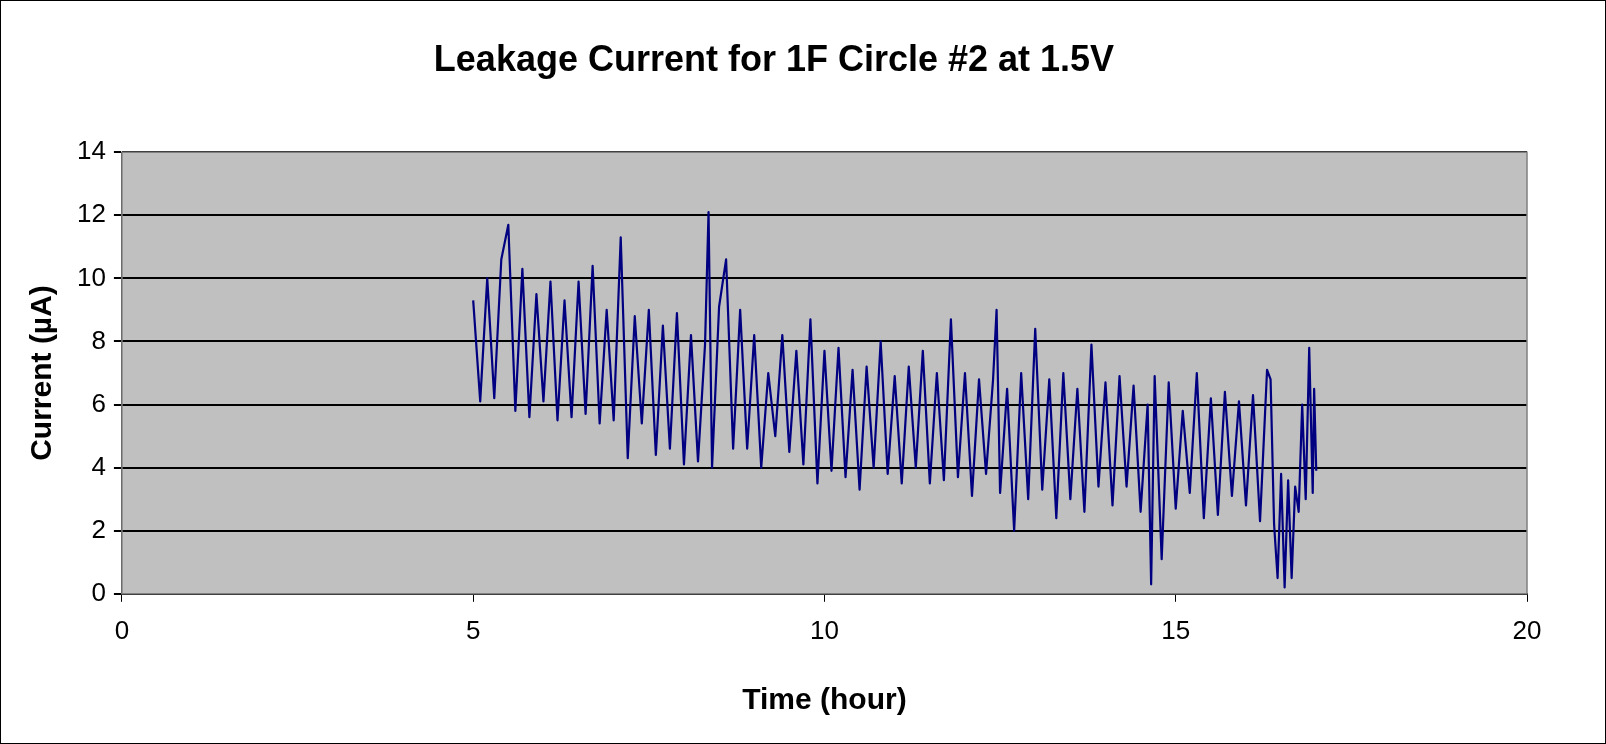  Describe the element at coordinates (1527, 629) in the screenshot. I see `x-tick-label: 20` at that location.